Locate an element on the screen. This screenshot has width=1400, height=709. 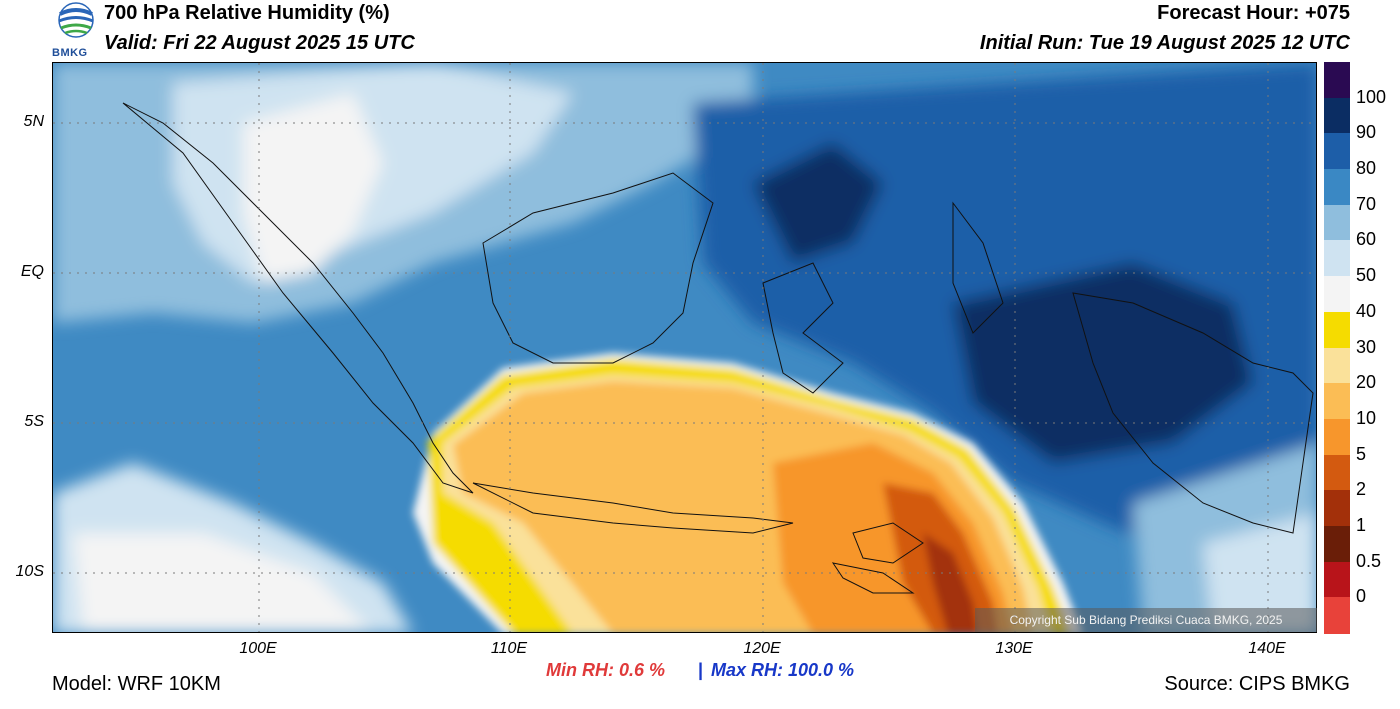
colorbar-label: 100 is located at coordinates (1371, 97).